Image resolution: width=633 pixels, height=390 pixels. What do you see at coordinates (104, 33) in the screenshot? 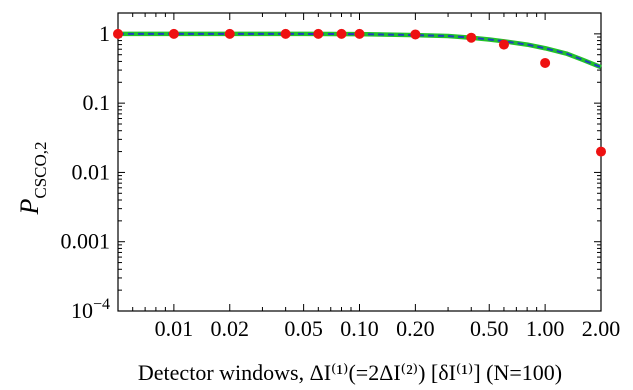
I see `y-tick-label: 1` at bounding box center [104, 33].